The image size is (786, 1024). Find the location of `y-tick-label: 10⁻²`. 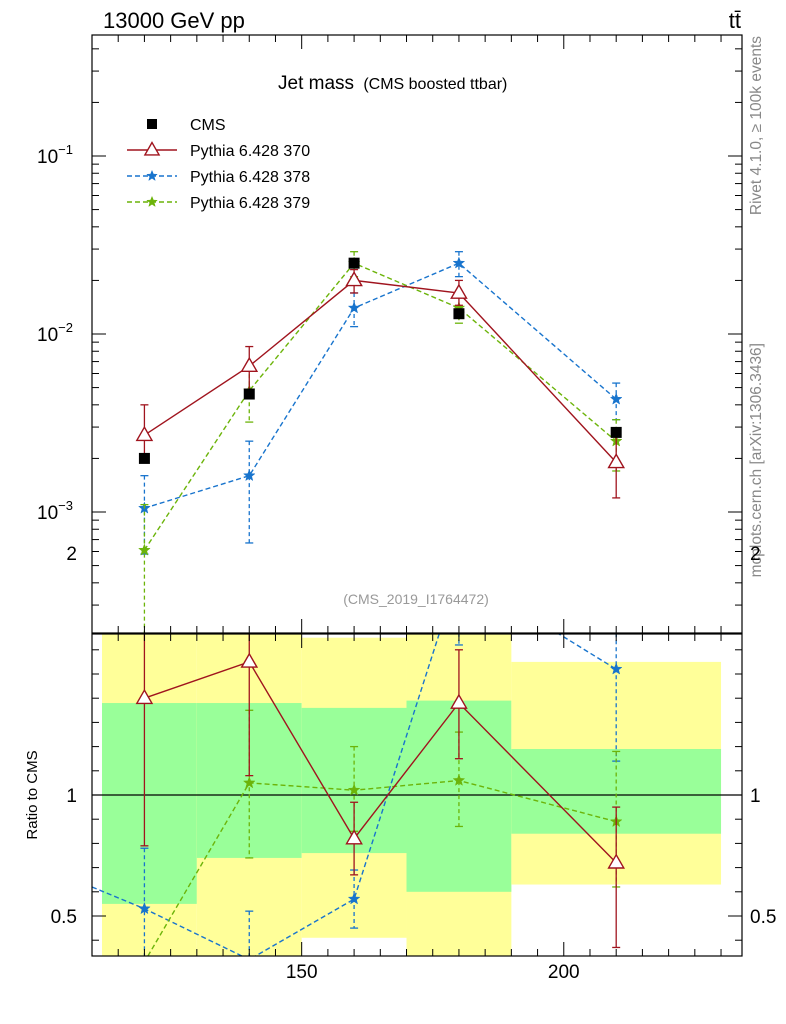

y-tick-label: 10⁻² is located at coordinates (55, 333).